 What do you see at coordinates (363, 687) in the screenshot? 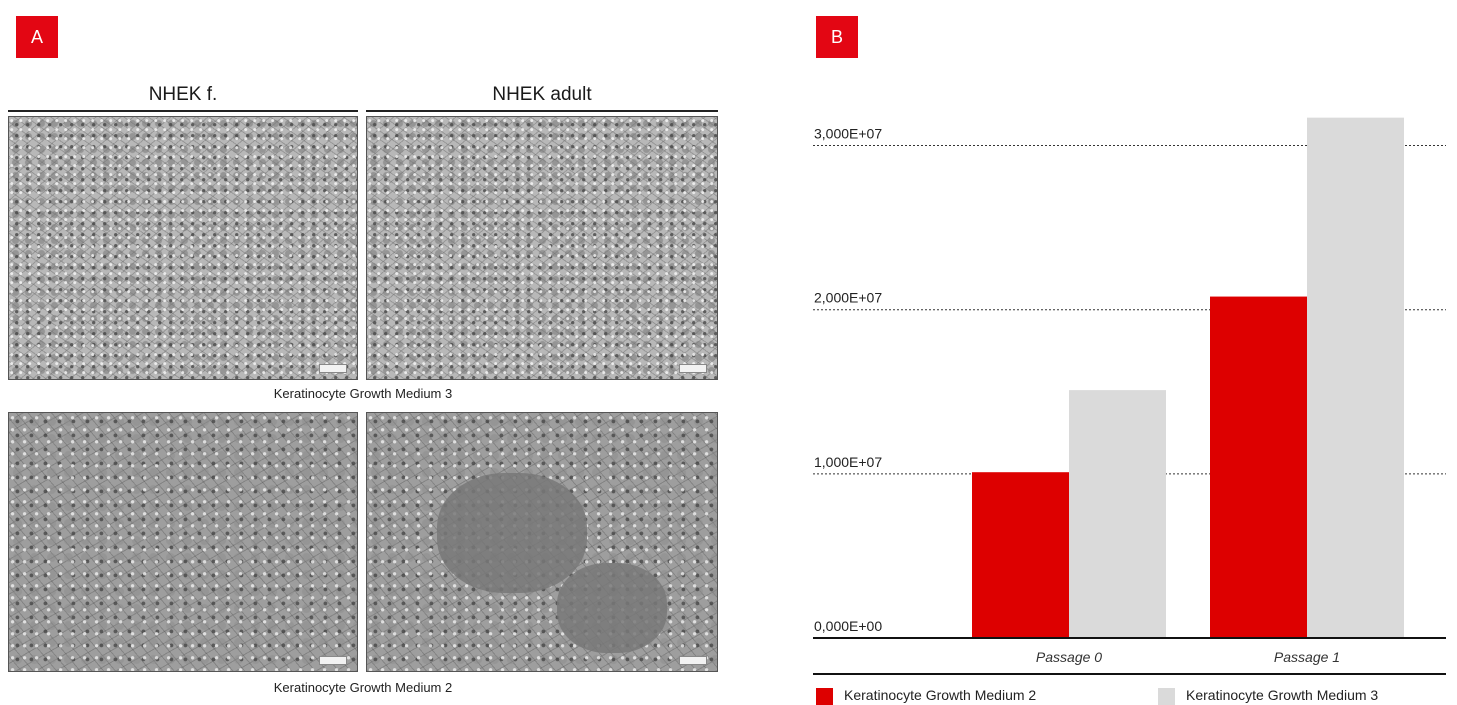
I see `row-caption-medium-2: Keratinocyte Growth Medium 2` at bounding box center [363, 687].